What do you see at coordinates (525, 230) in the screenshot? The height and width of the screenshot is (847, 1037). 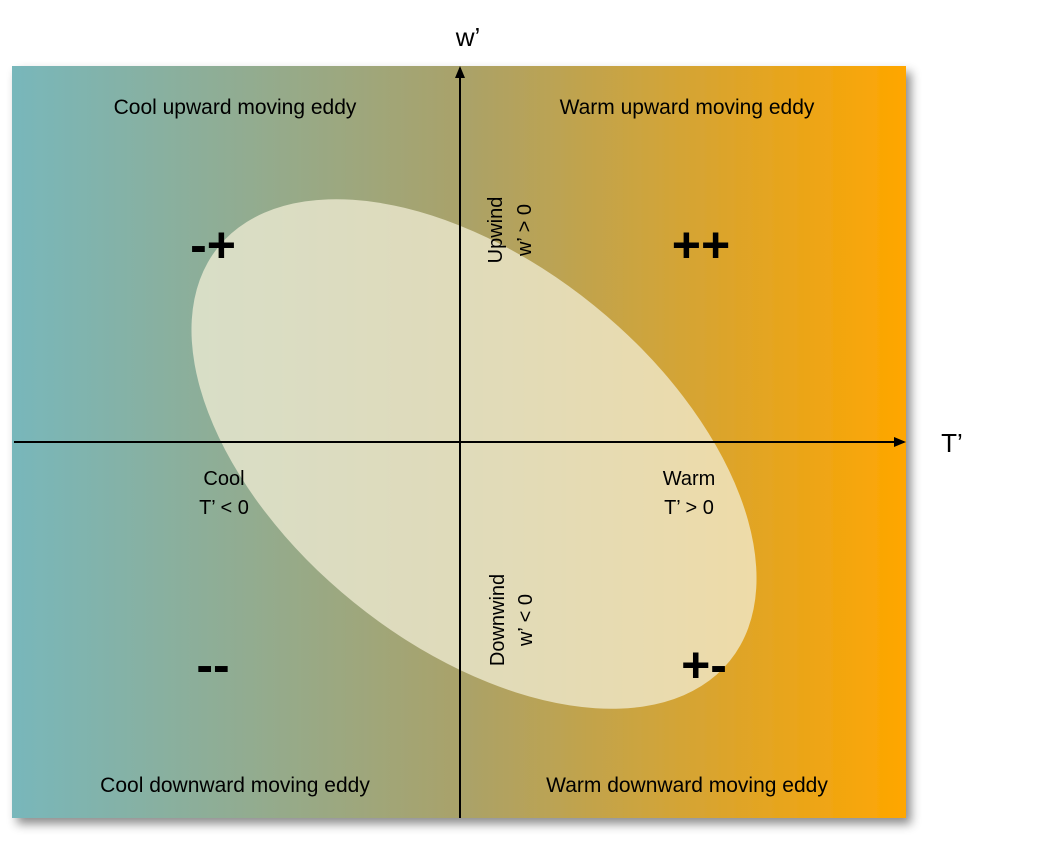 I see `upwind-condition-label: w’ > 0` at bounding box center [525, 230].